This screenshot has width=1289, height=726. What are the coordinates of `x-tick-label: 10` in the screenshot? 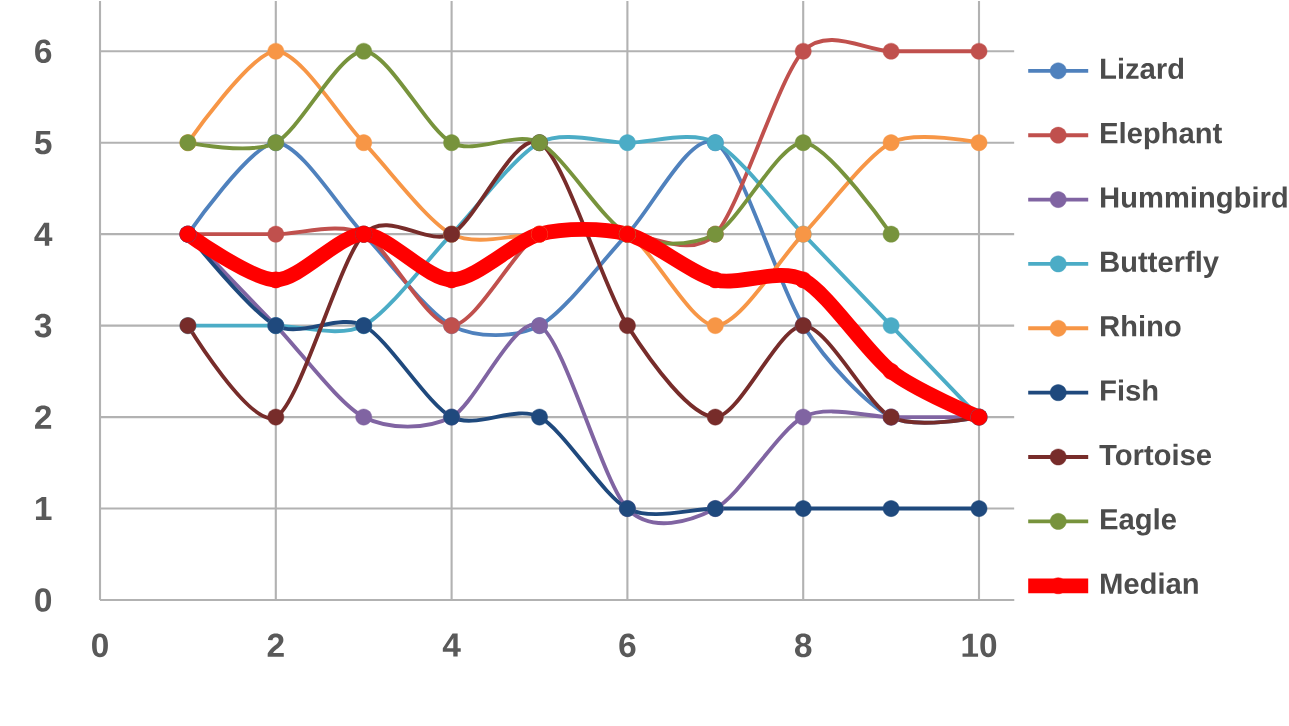 It's located at (979, 645).